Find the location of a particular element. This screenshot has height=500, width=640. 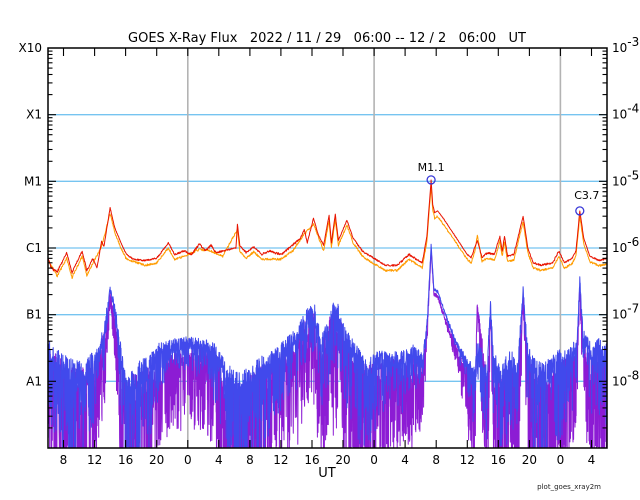

y-right-label-1e-5: 10-5 is located at coordinates (625, 178).